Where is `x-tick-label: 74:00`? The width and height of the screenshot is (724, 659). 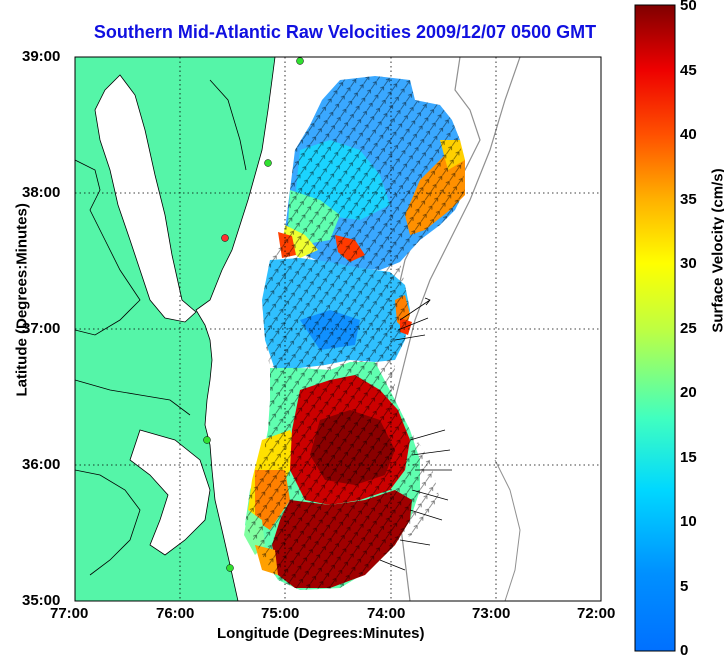
x-tick-label: 74:00 is located at coordinates (386, 613).